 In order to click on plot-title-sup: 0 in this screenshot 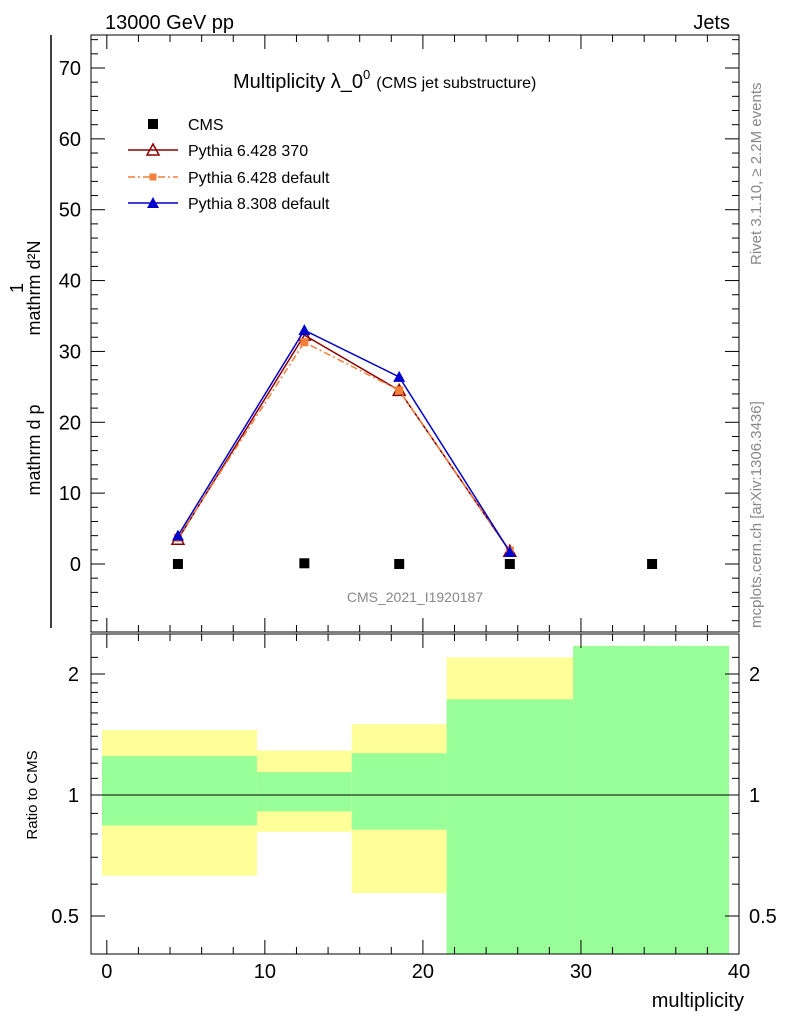, I will do `click(366, 74)`.